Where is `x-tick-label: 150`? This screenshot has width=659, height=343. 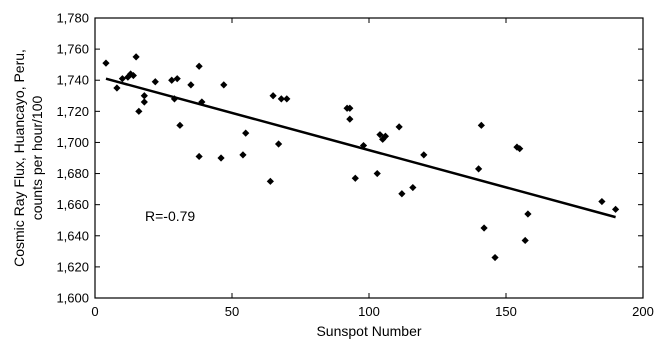 x-tick-label: 150 is located at coordinates (506, 311).